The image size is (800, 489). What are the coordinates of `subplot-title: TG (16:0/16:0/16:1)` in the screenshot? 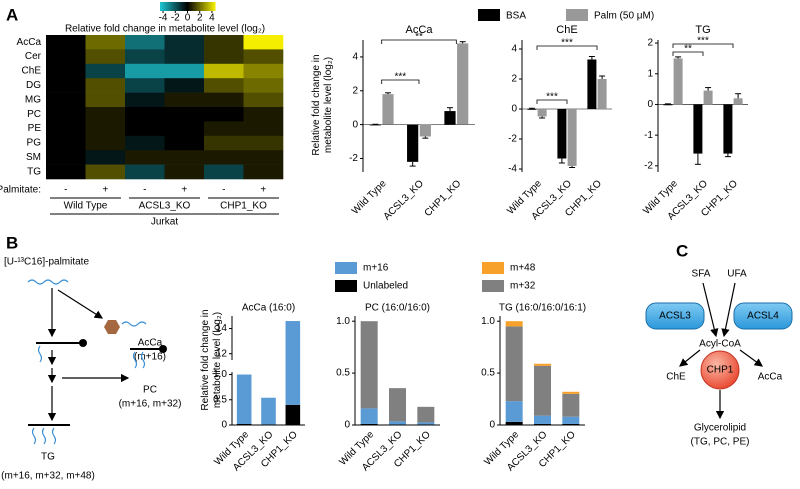 It's located at (542, 308).